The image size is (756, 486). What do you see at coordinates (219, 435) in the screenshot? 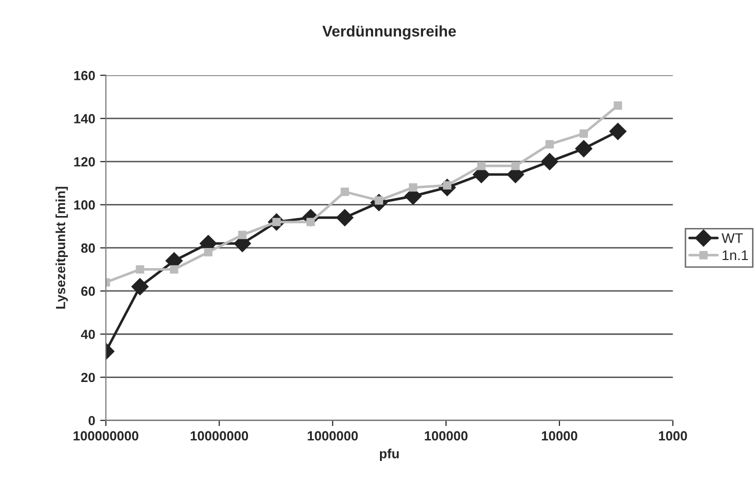
I see `x-tick-label: 10000000` at bounding box center [219, 435].